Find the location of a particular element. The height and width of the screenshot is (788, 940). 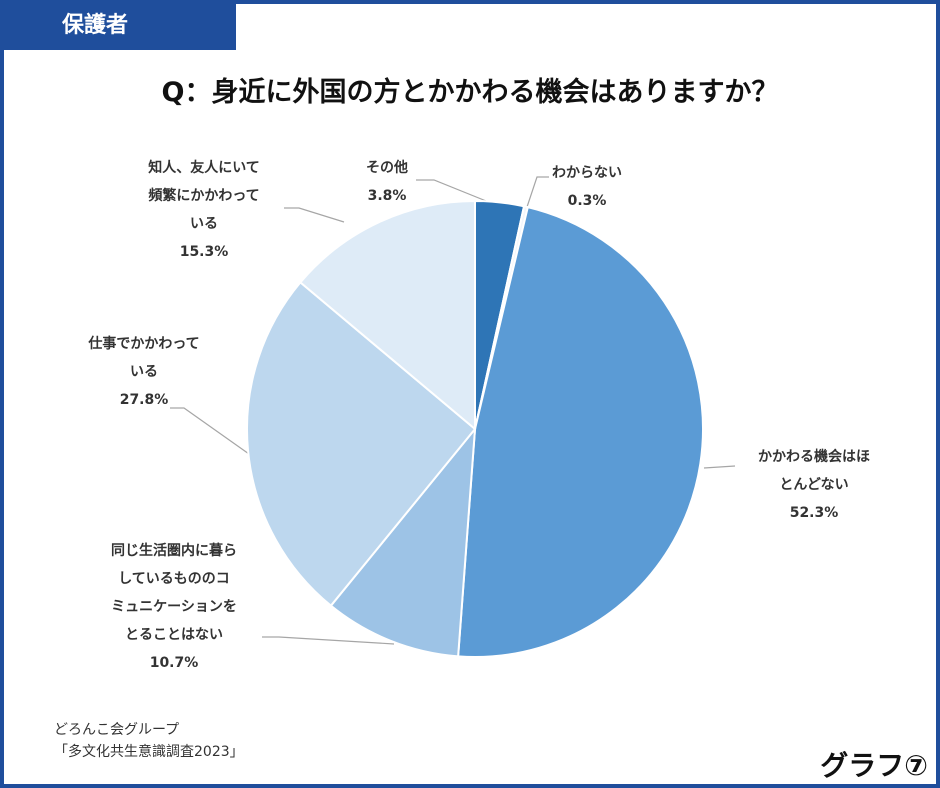

label: その他 is located at coordinates (387, 168).